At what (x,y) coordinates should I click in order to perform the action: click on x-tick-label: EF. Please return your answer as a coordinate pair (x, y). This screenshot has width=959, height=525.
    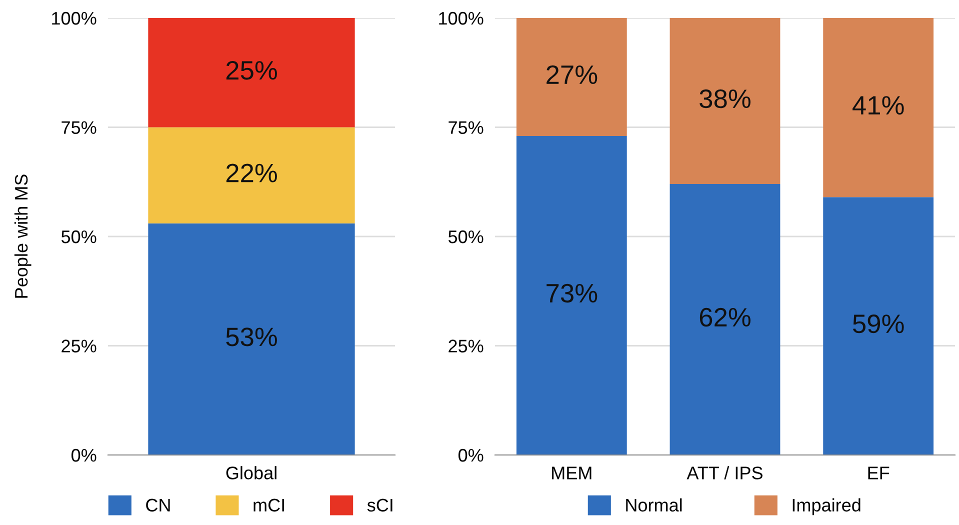
    Looking at the image, I should click on (879, 473).